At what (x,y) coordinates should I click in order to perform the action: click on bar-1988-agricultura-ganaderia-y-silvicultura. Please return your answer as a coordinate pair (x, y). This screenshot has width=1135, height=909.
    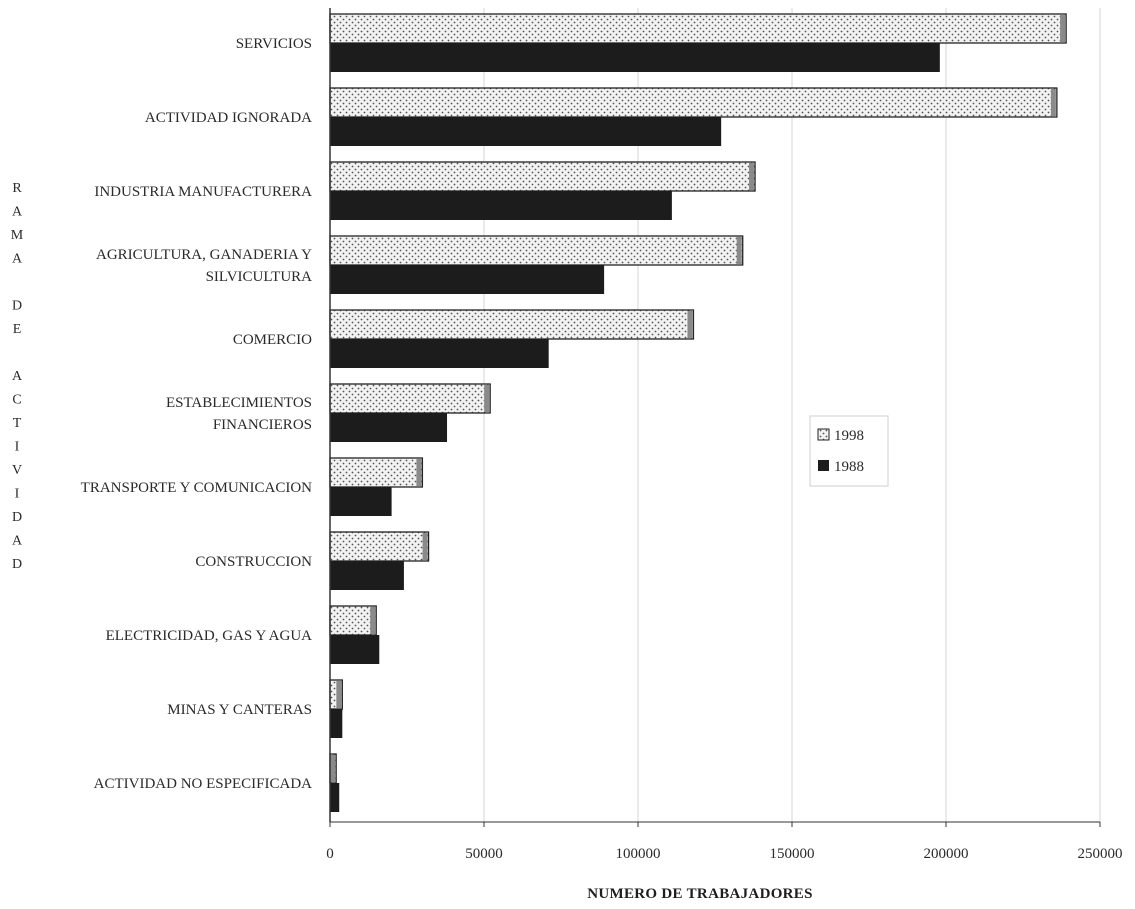
    Looking at the image, I should click on (467, 279).